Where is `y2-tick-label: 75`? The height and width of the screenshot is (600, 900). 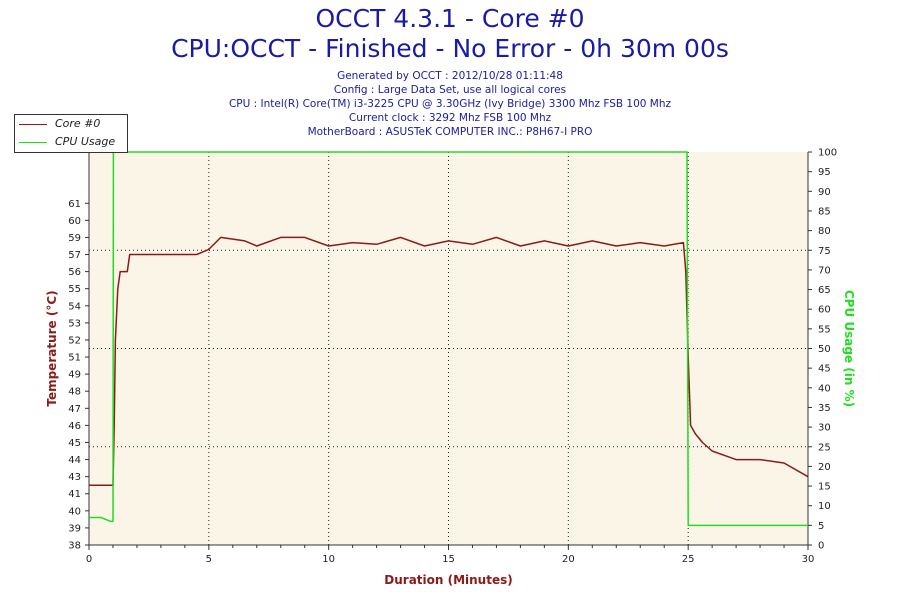
y2-tick-label: 75 is located at coordinates (824, 251).